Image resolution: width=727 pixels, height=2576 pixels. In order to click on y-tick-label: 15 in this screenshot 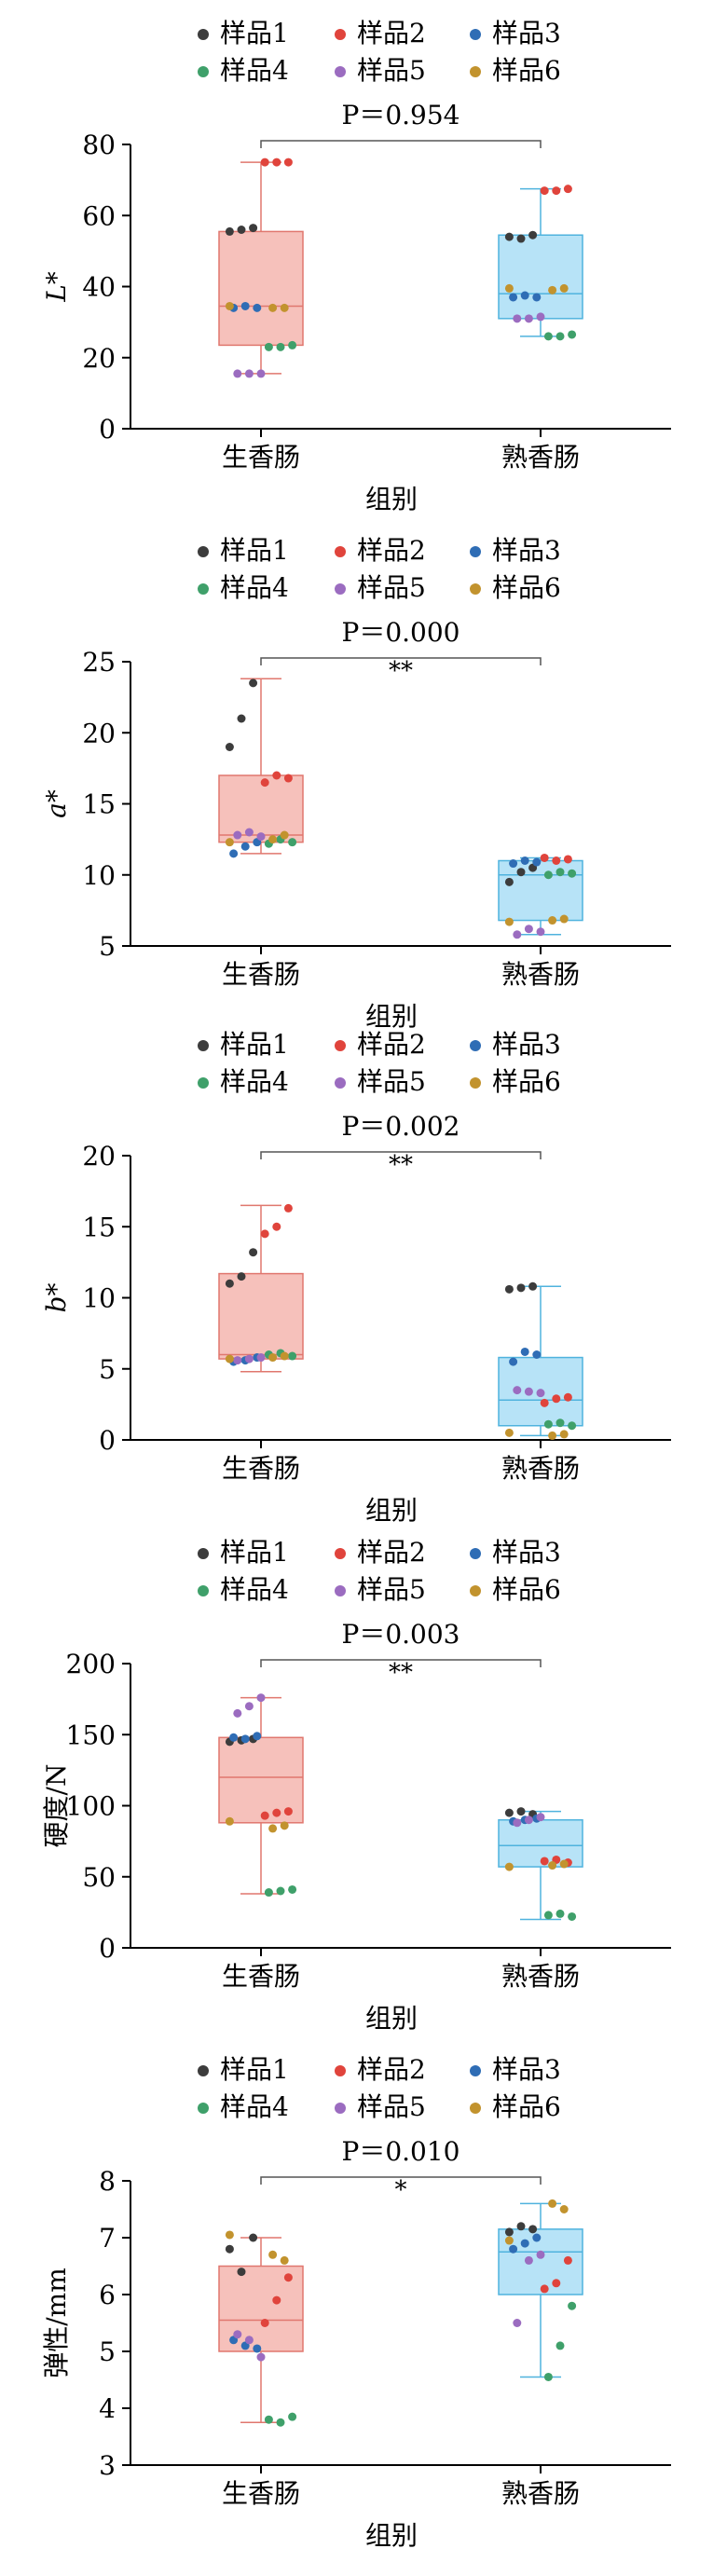, I will do `click(99, 804)`.